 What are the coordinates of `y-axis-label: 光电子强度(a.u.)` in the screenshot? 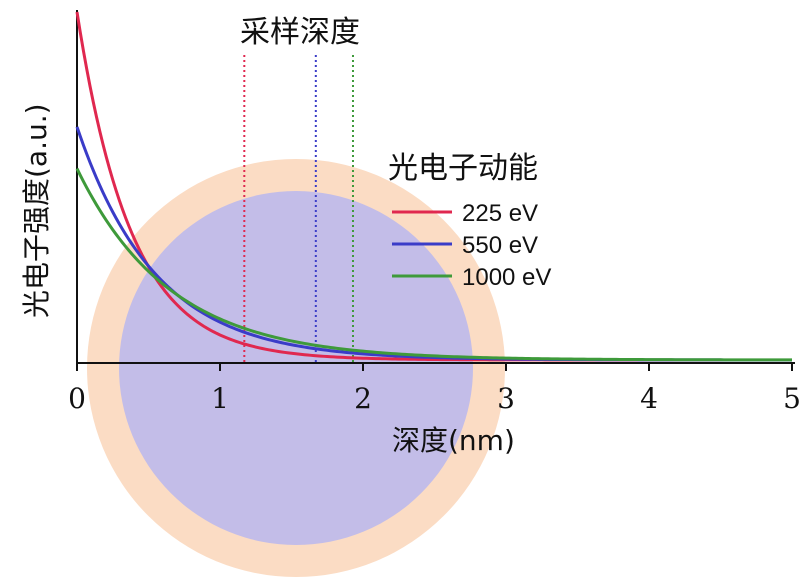 It's located at (36, 210).